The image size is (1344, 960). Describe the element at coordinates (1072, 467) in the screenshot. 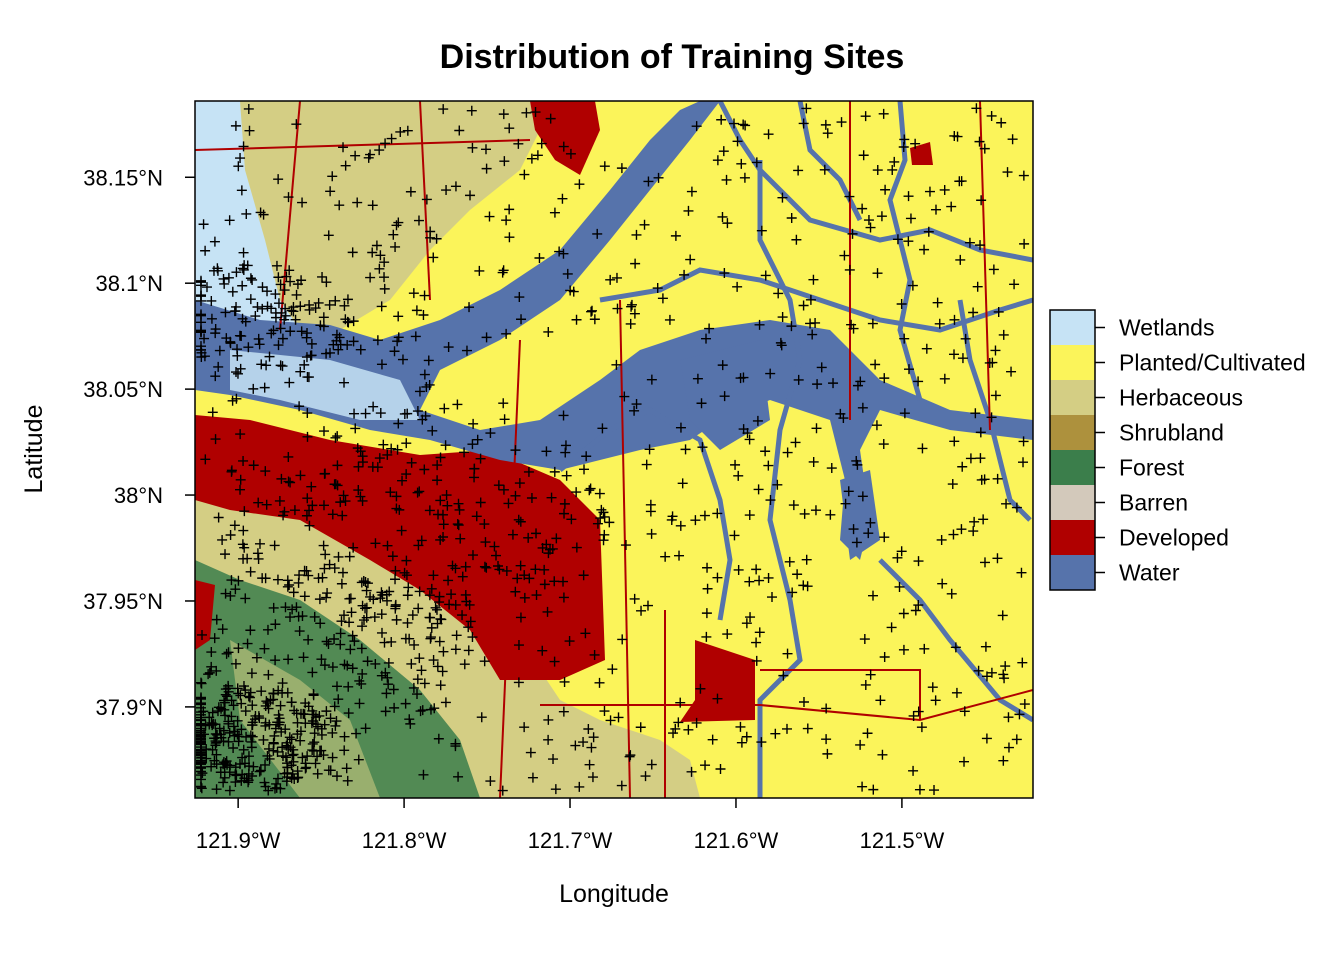

I see `legend-swatch` at that location.